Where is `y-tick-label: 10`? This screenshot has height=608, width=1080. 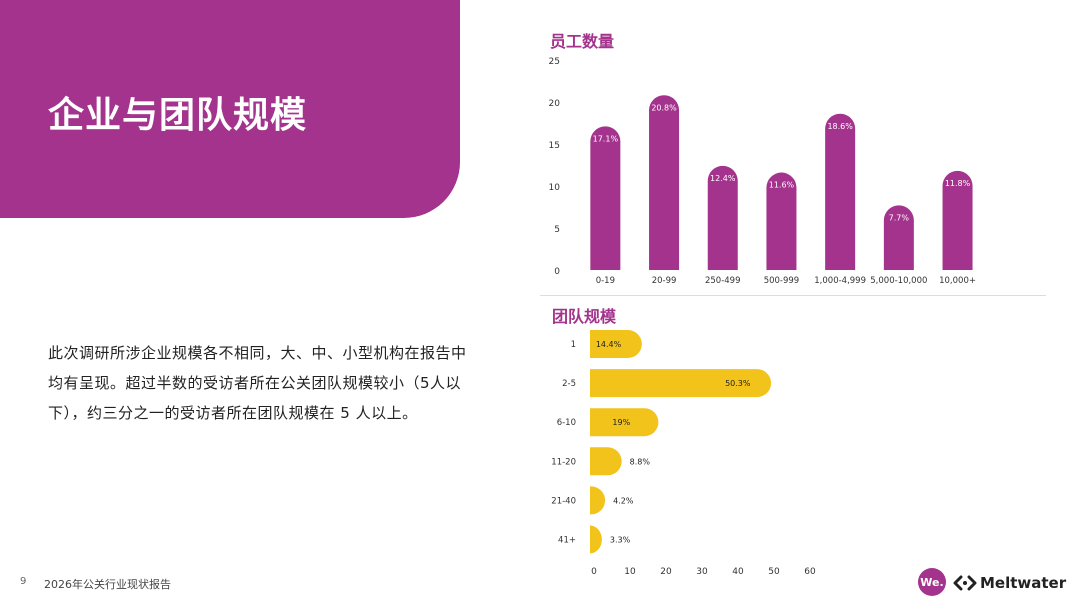
y-tick-label: 10 is located at coordinates (555, 188).